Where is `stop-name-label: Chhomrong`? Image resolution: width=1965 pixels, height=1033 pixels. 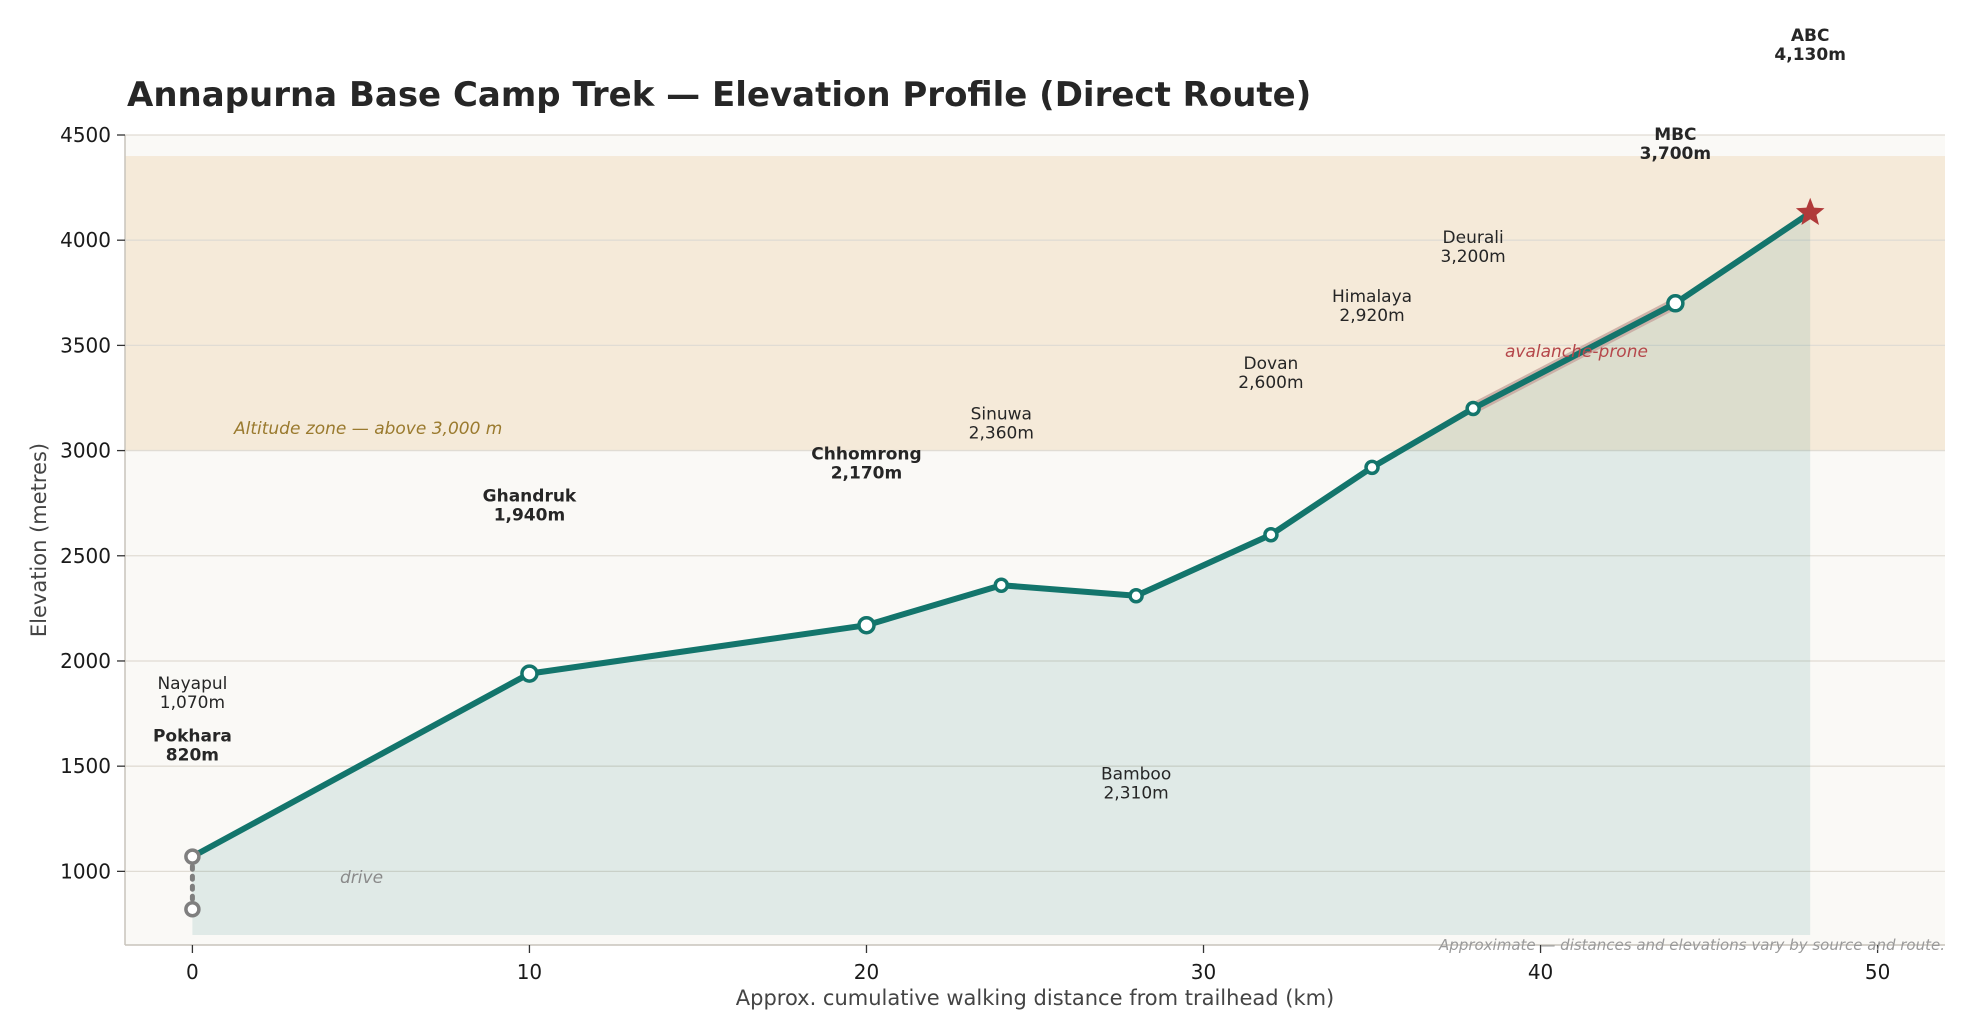 stop-name-label: Chhomrong is located at coordinates (866, 455).